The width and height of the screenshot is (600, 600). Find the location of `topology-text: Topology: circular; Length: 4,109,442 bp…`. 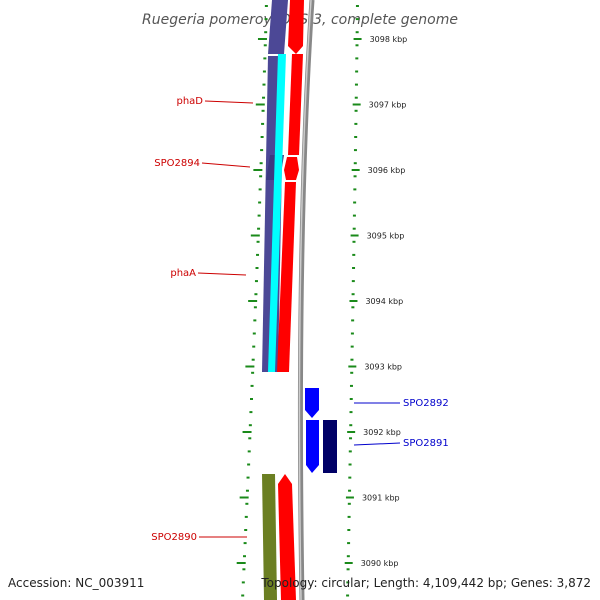

topology-text: Topology: circular; Length: 4,109,442 bp… is located at coordinates (425, 583).